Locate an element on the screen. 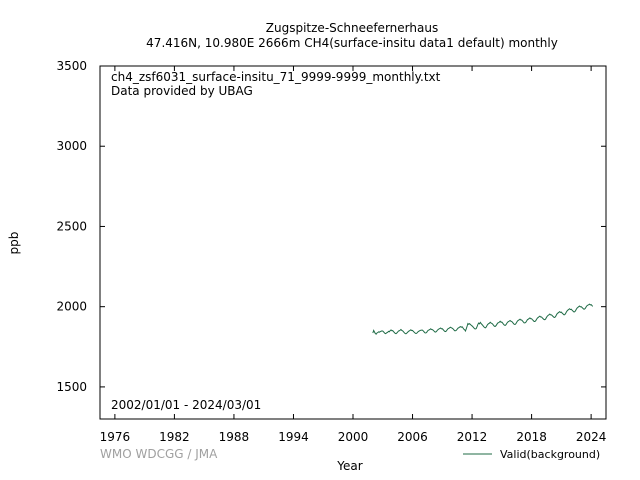 Image resolution: width=640 pixels, height=480 pixels. legend-label: Valid(background) is located at coordinates (550, 454).